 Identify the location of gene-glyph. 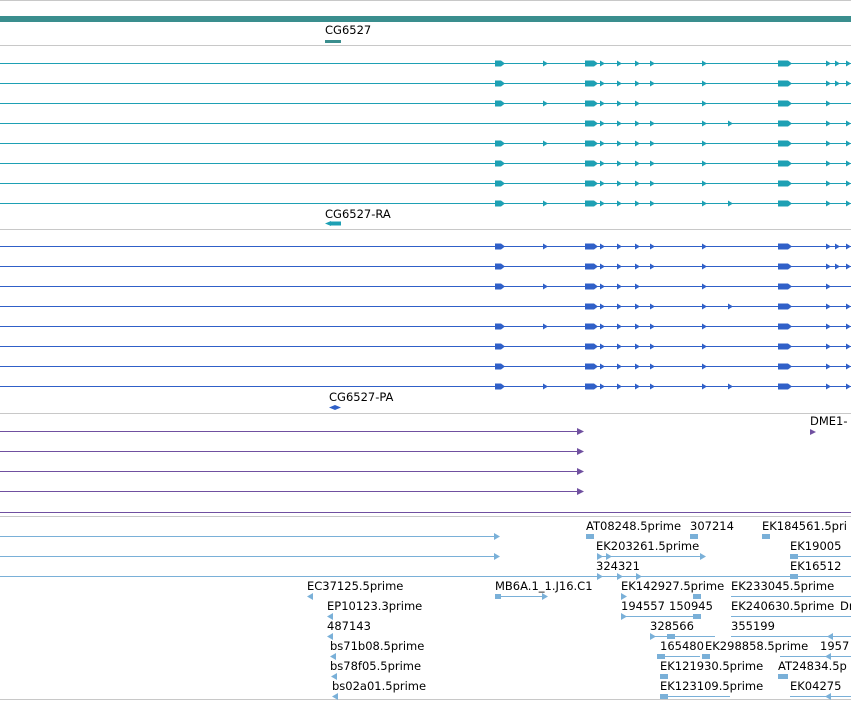
(333, 41).